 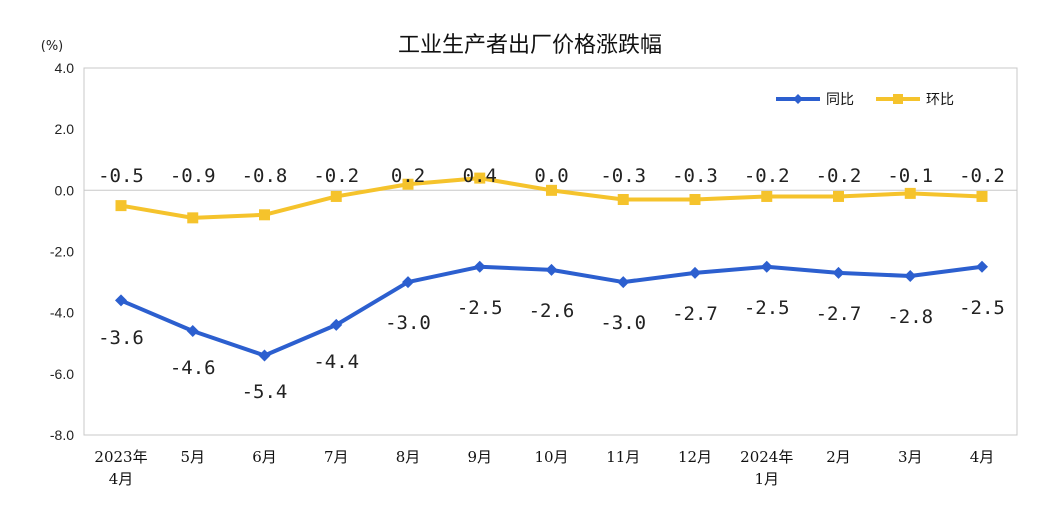 I want to click on legend: 同比 环比, so click(x=865, y=100).